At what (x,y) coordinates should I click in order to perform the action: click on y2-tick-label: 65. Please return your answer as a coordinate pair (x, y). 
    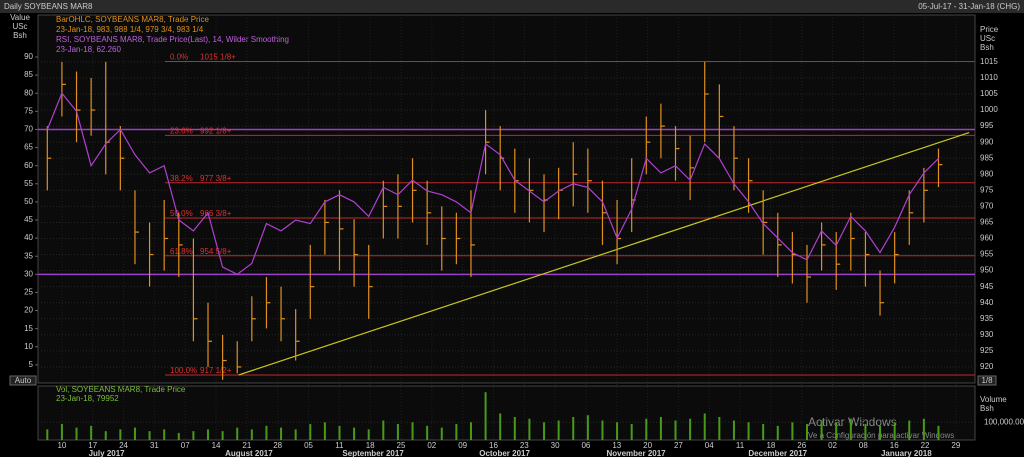
    Looking at the image, I should click on (28, 147).